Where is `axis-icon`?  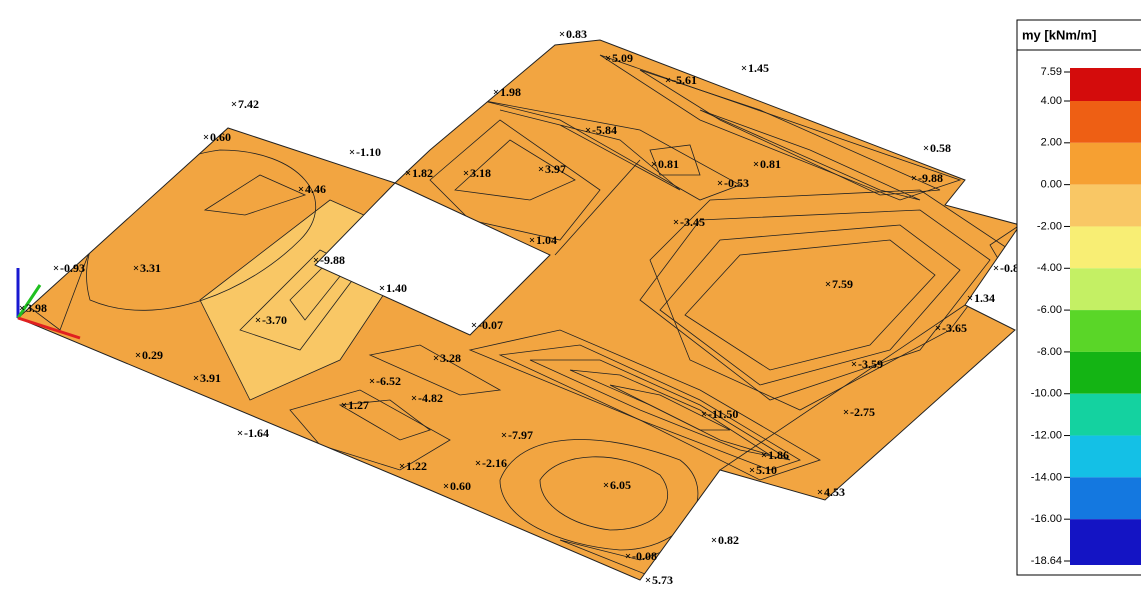 axis-icon is located at coordinates (48, 304).